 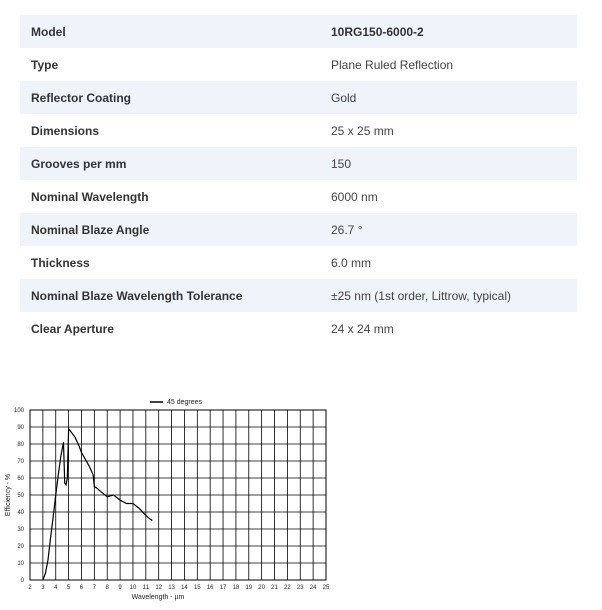 I want to click on x-tick-label: 11, so click(x=146, y=588).